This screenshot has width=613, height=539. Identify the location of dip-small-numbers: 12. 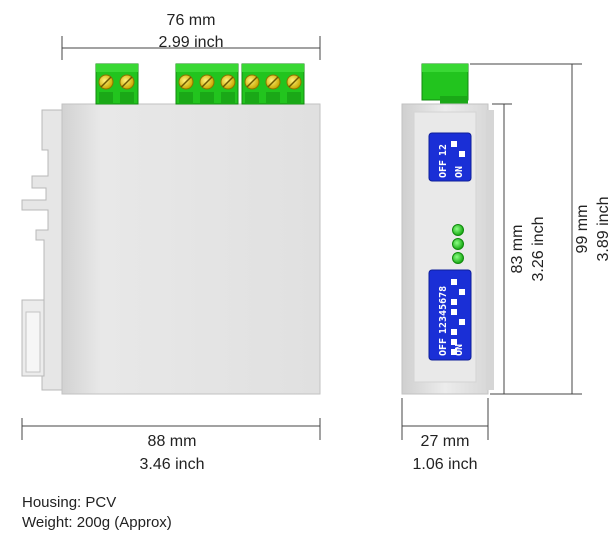
(443, 150).